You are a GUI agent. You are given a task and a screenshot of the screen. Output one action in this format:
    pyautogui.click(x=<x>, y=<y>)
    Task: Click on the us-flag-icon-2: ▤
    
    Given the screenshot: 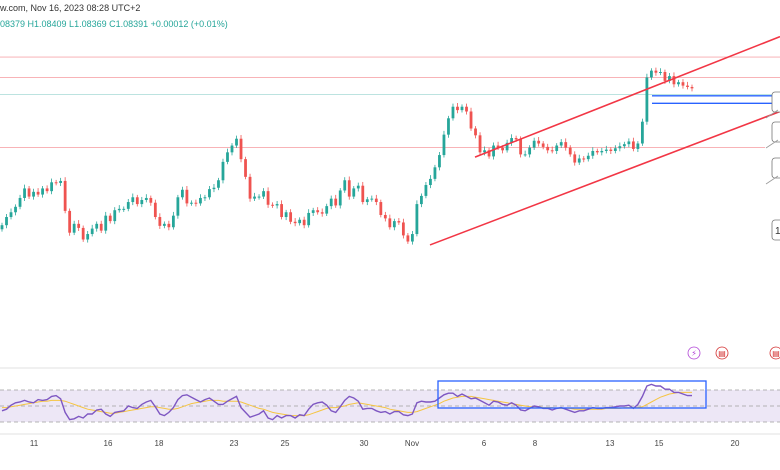 What is the action you would take?
    pyautogui.click(x=776, y=353)
    